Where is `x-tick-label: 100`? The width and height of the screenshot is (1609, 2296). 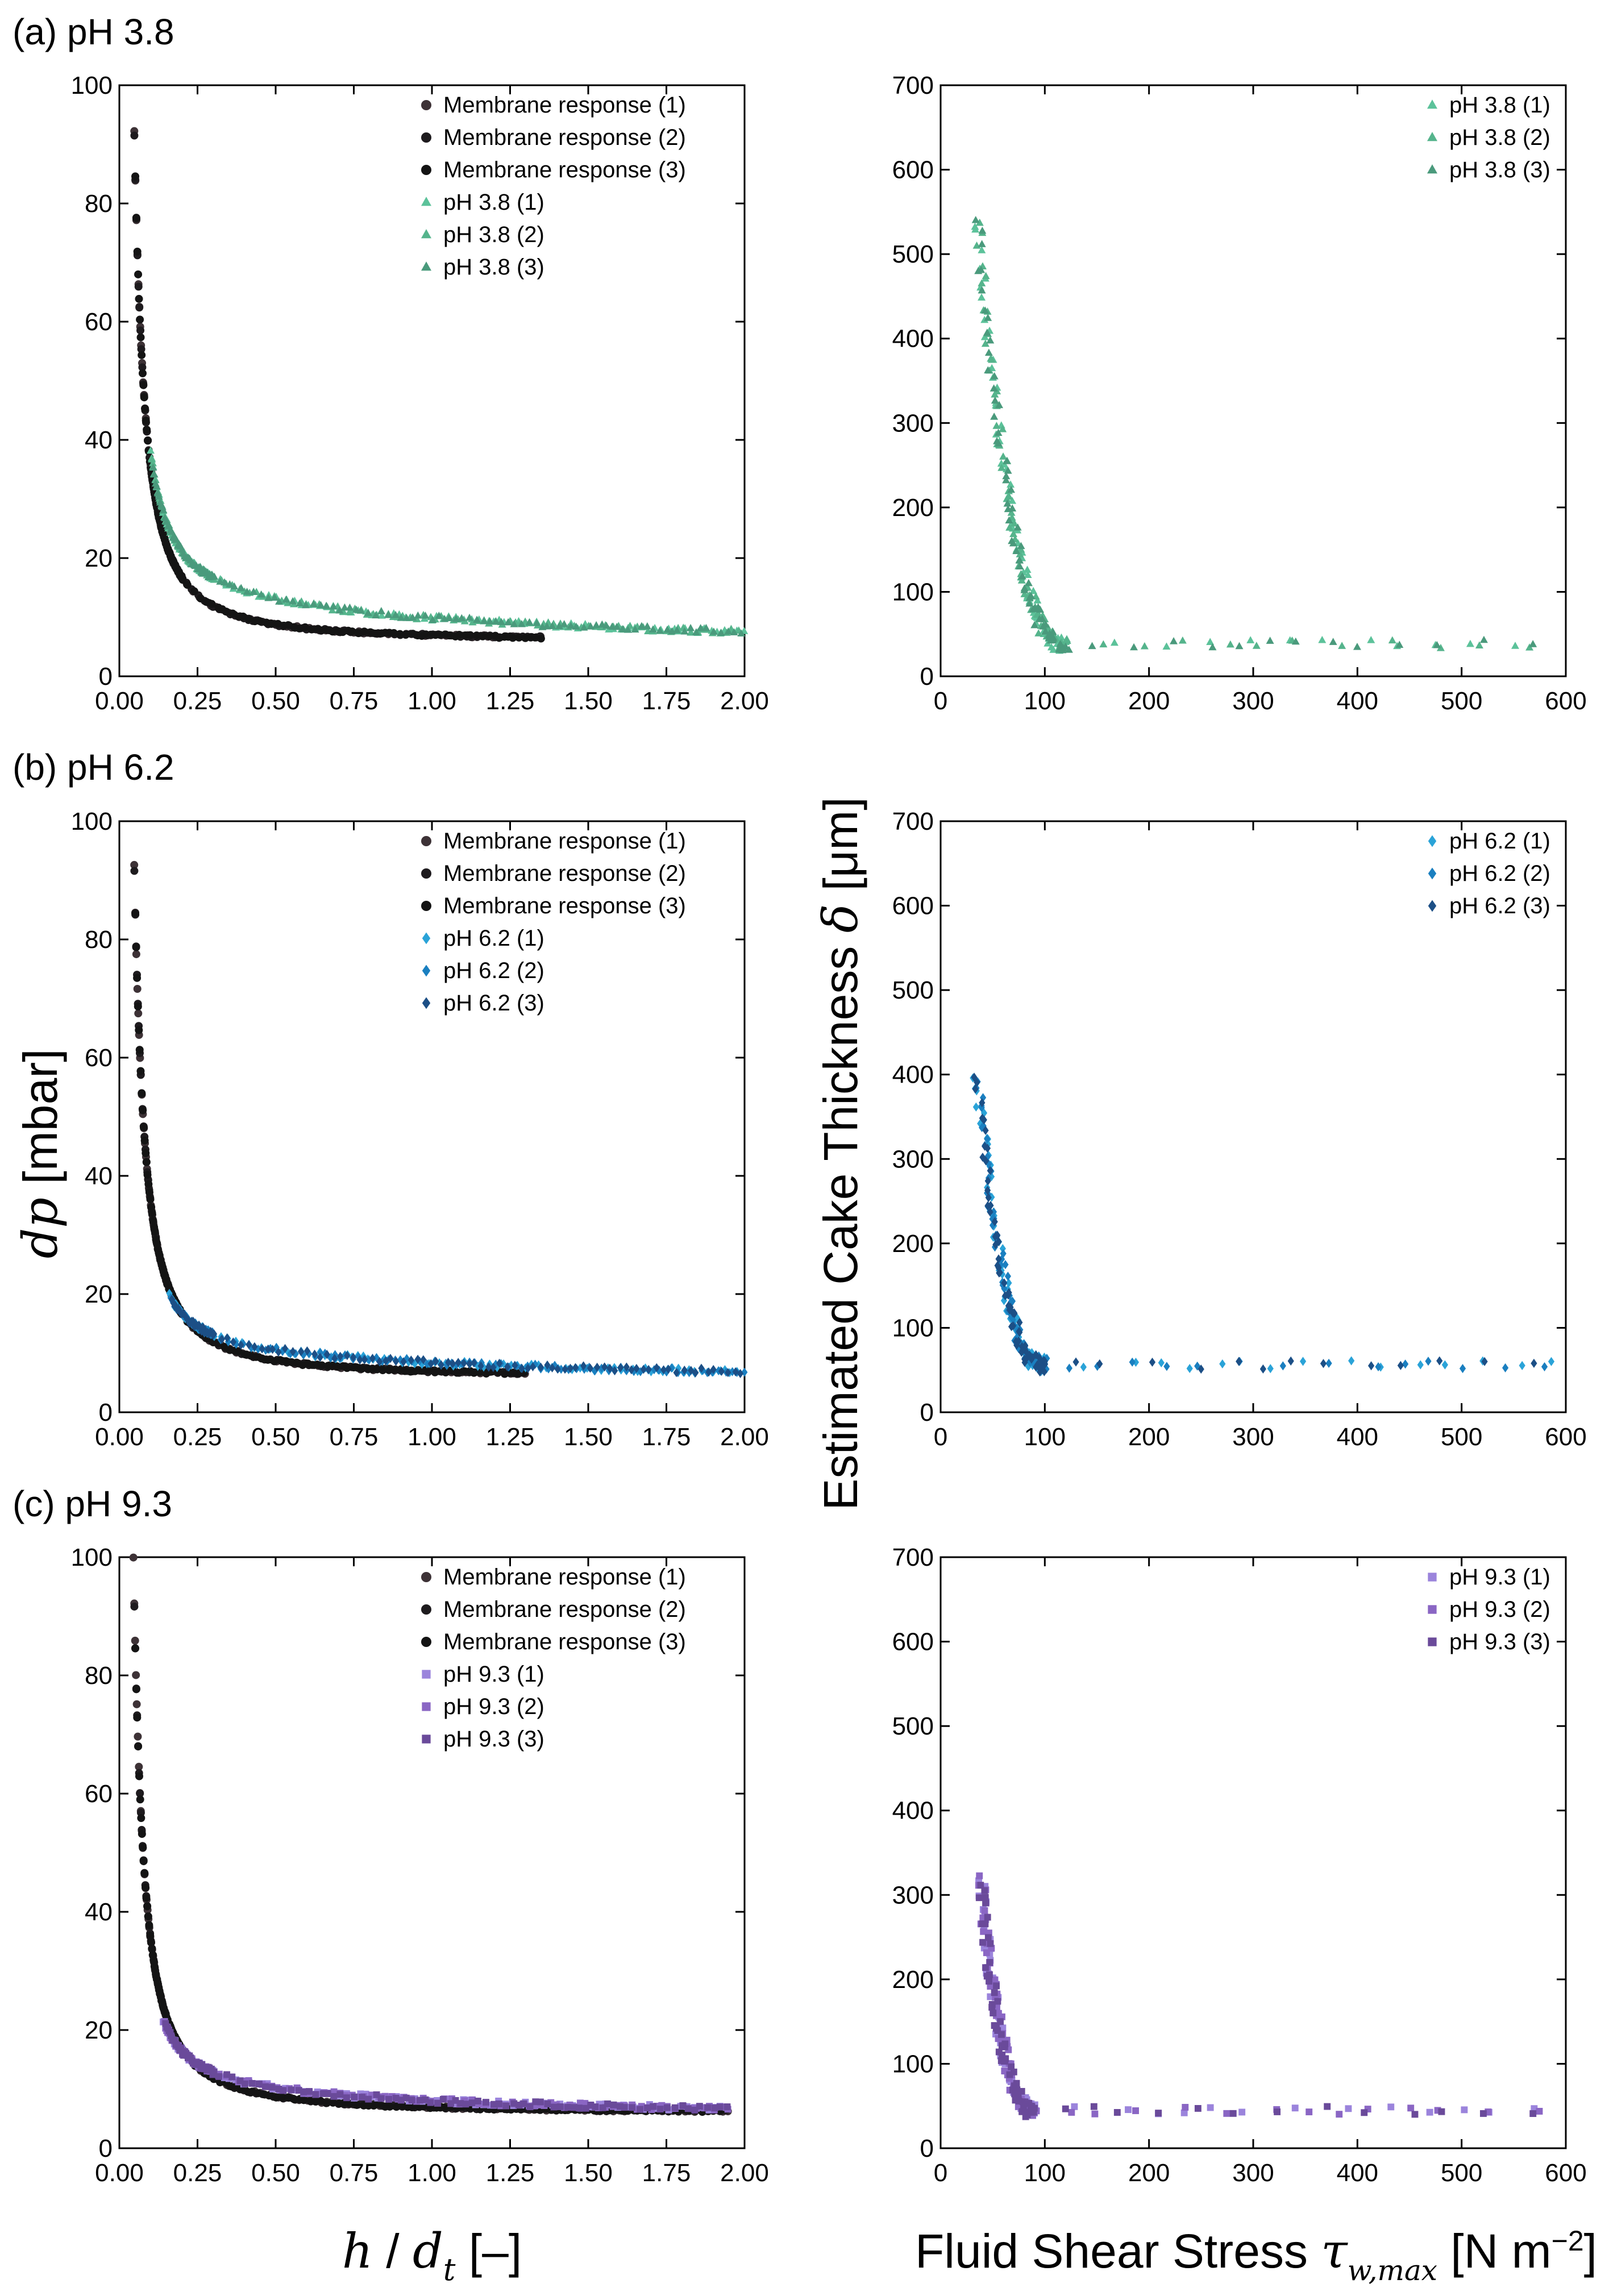
x-tick-label: 100 is located at coordinates (1045, 2173).